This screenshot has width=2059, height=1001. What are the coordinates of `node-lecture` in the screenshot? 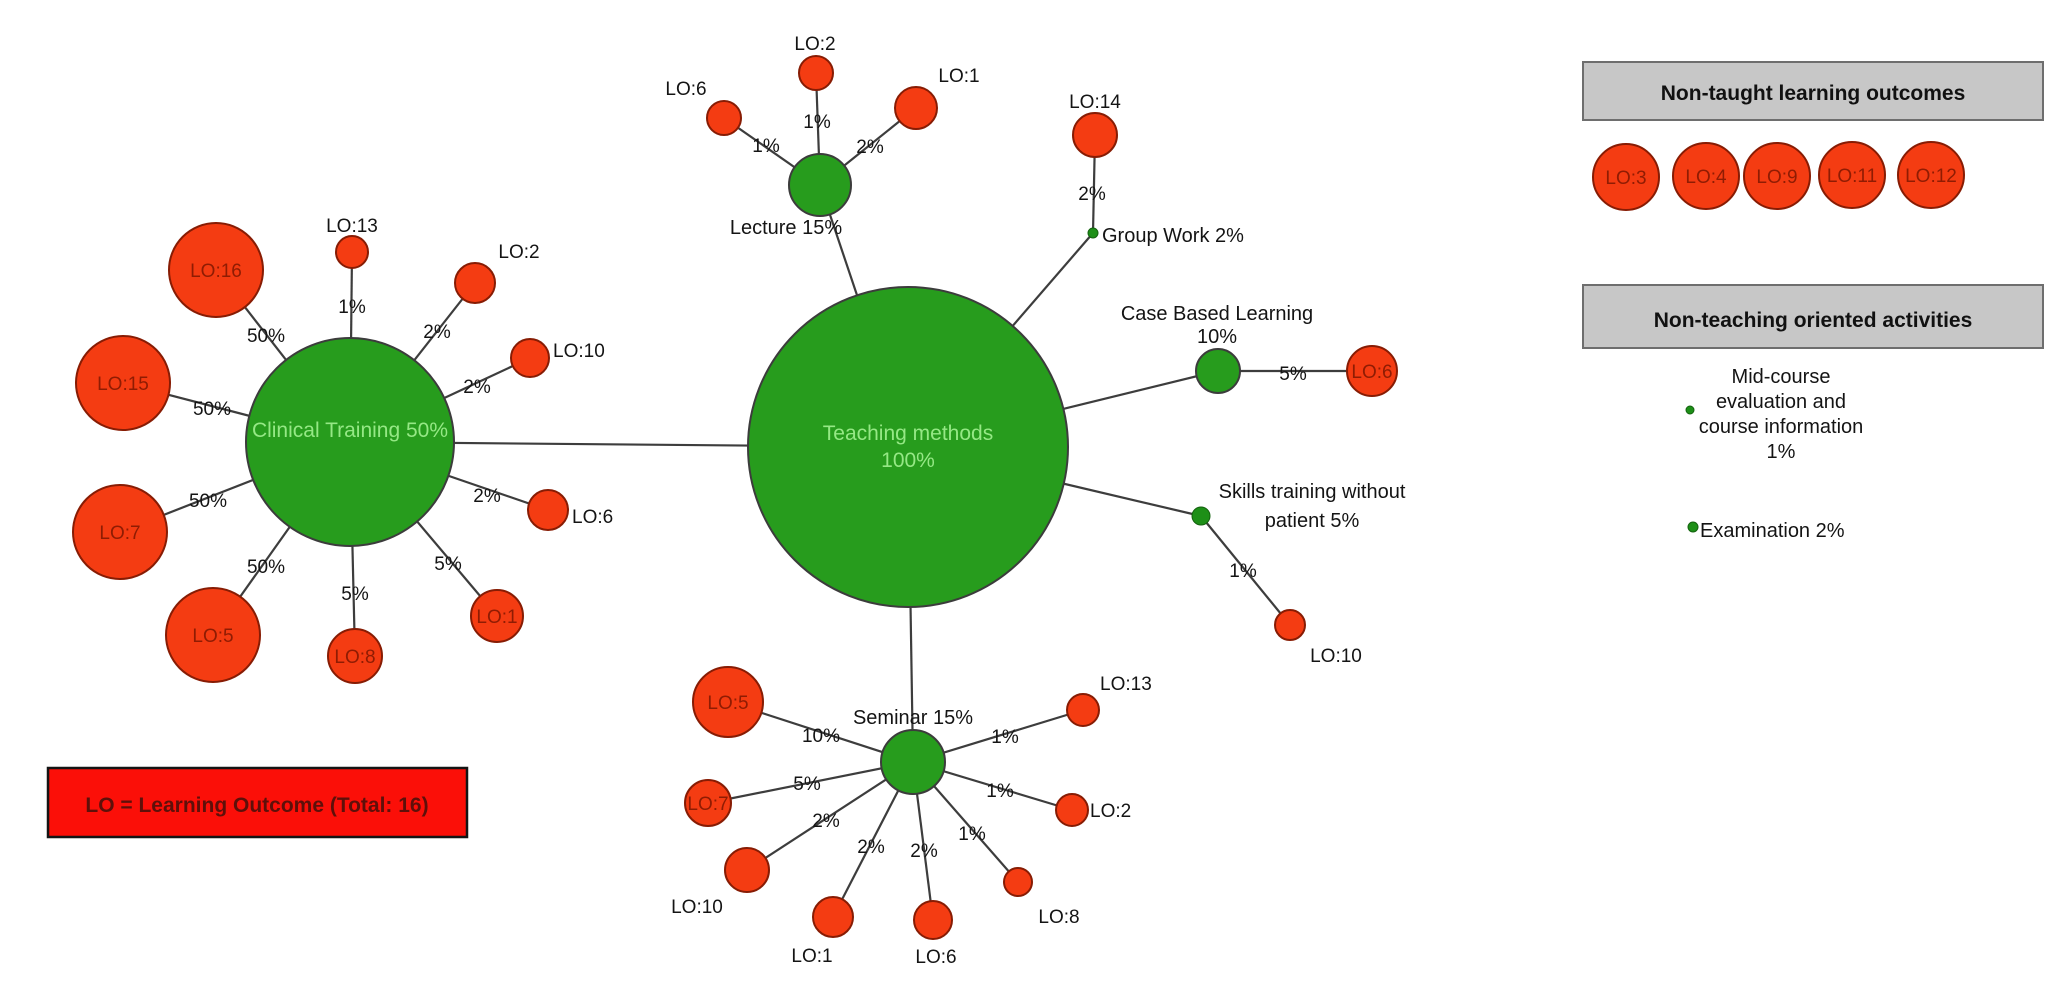 It's located at (820, 185).